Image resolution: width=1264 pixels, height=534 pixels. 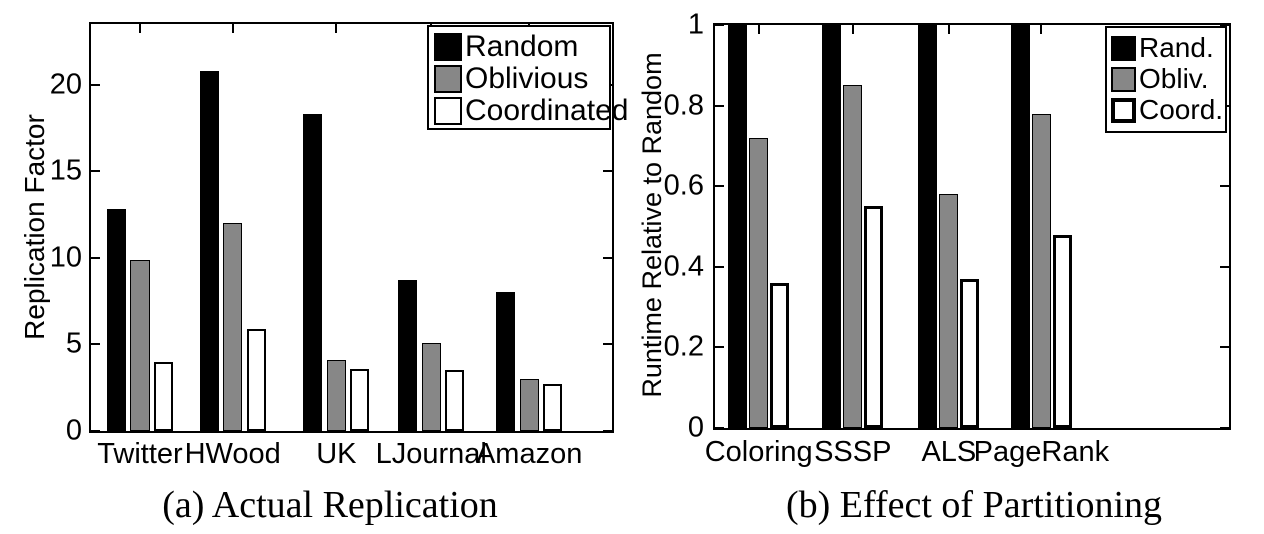 What do you see at coordinates (65, 84) in the screenshot?
I see `y-tick-label: 20` at bounding box center [65, 84].